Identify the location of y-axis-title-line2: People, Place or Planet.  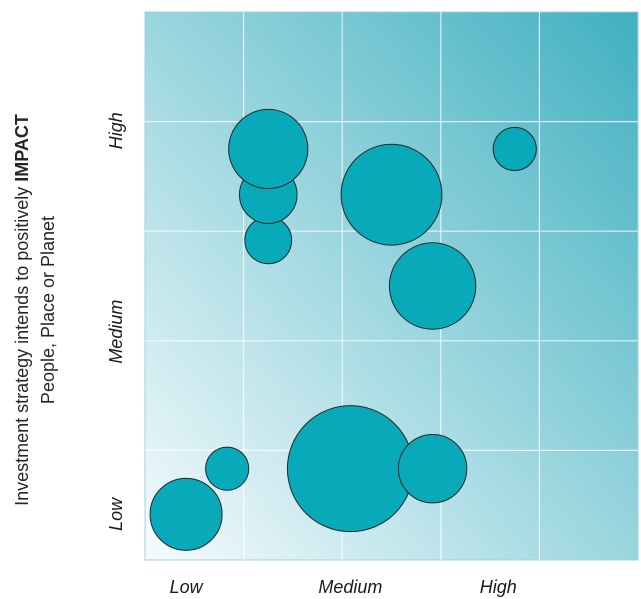
(48, 310).